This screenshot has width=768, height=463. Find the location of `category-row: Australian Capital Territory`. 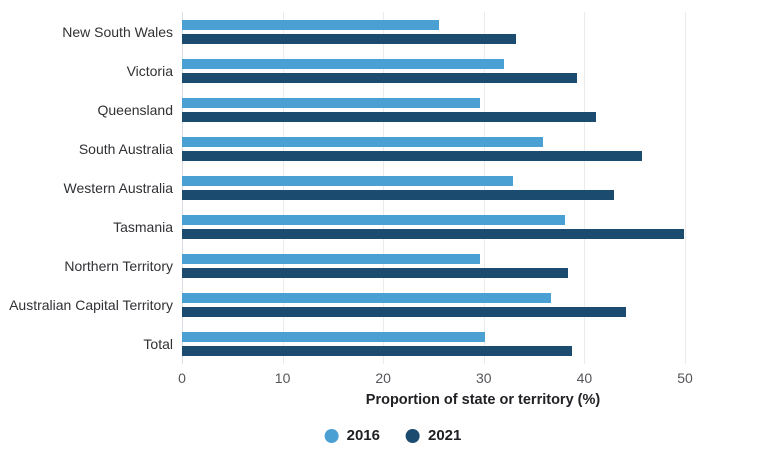

category-row: Australian Capital Territory is located at coordinates (347, 305).